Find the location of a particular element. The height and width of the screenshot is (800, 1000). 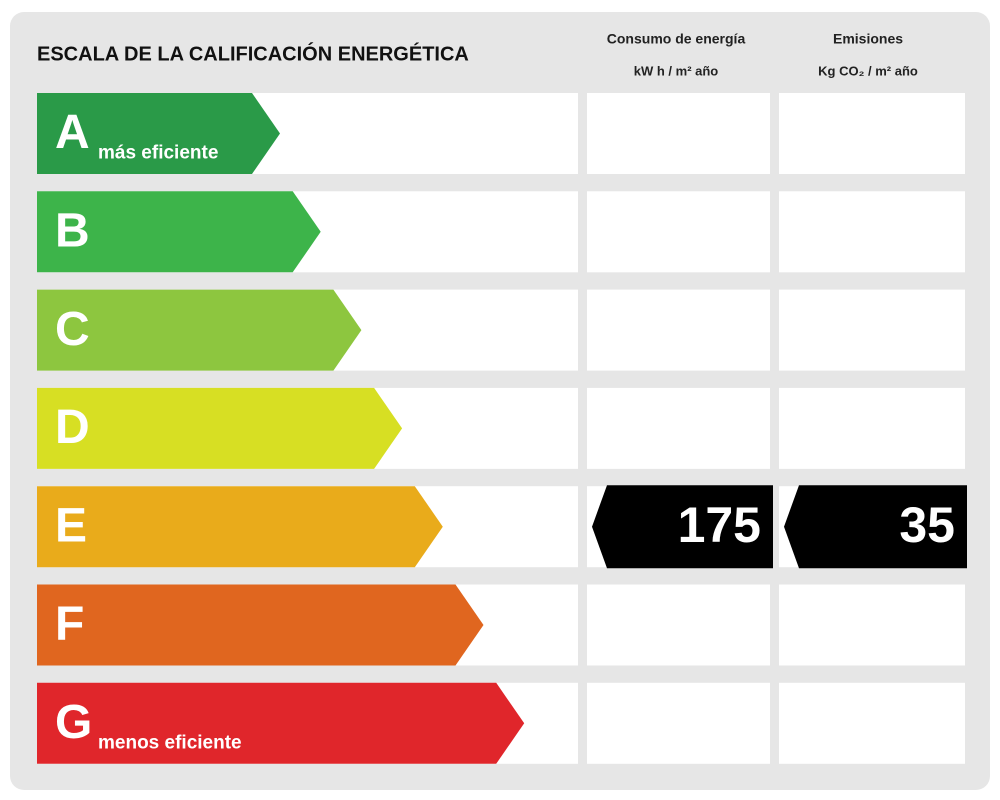

rating-letter: E is located at coordinates (71, 525).